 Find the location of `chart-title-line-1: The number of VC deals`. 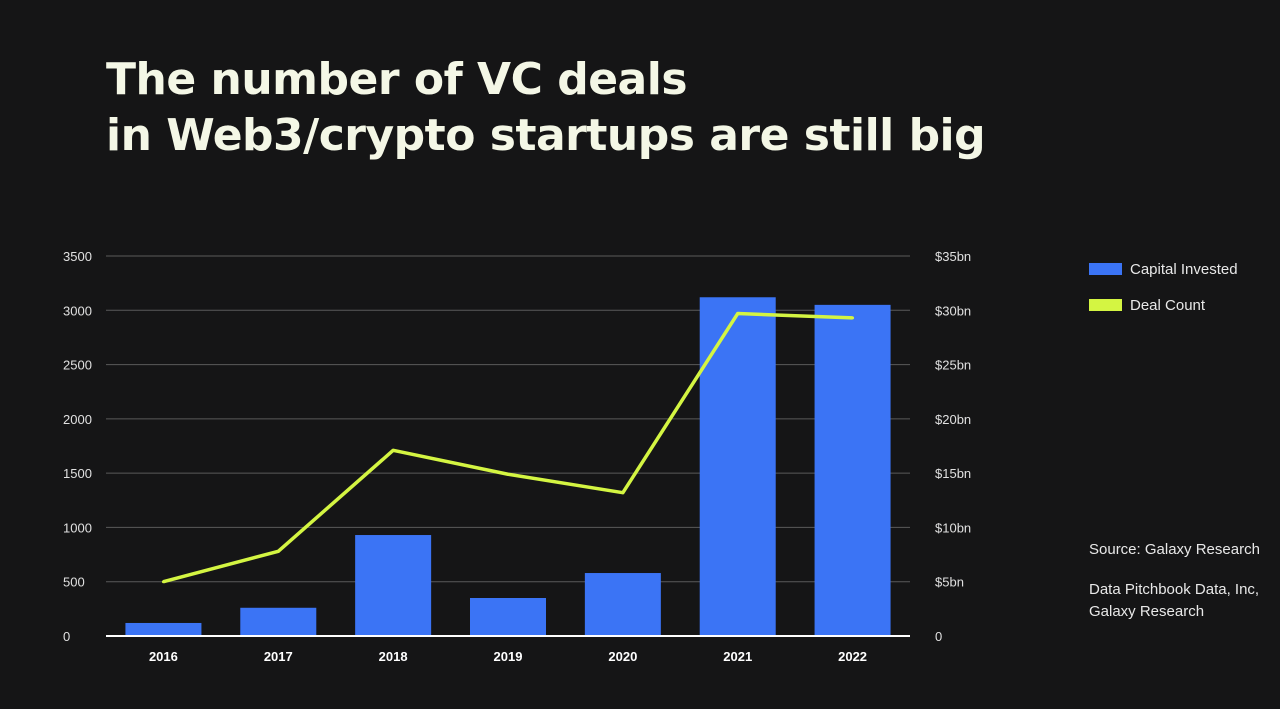

chart-title-line-1: The number of VC deals is located at coordinates (397, 79).